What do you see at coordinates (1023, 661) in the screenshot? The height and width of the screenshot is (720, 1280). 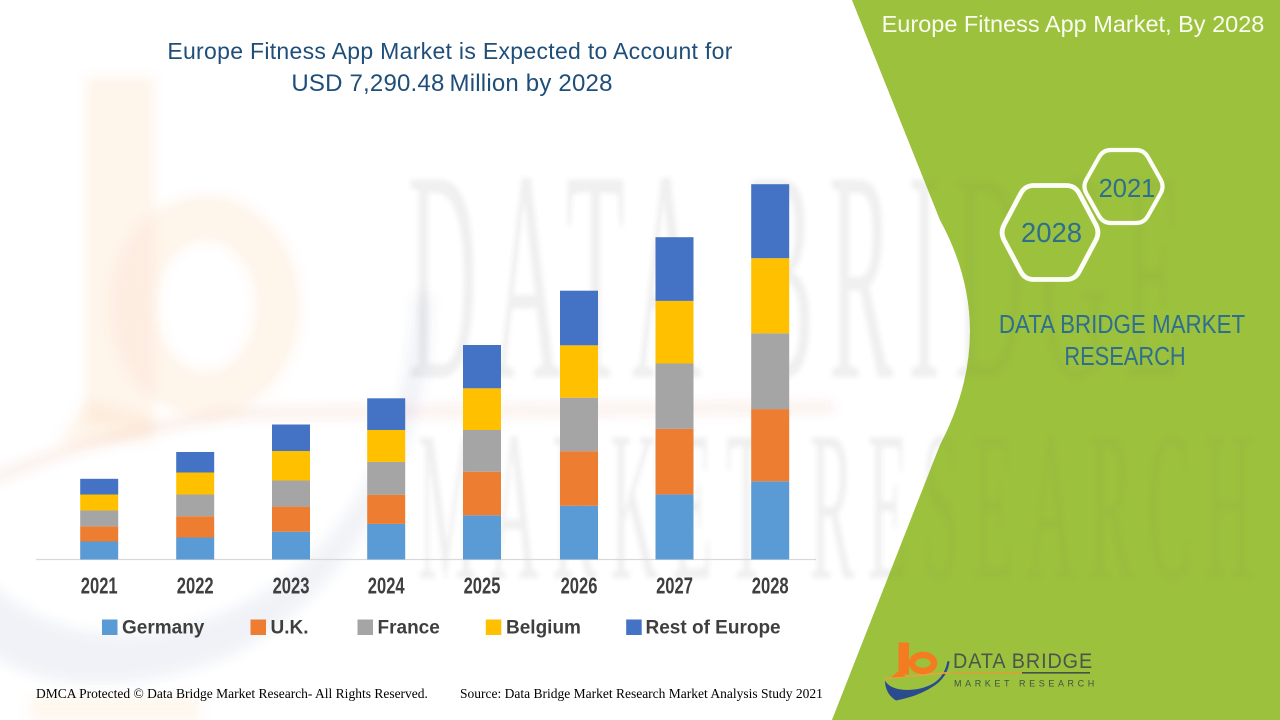 I see `svg-text: DATA BRIDGE` at bounding box center [1023, 661].